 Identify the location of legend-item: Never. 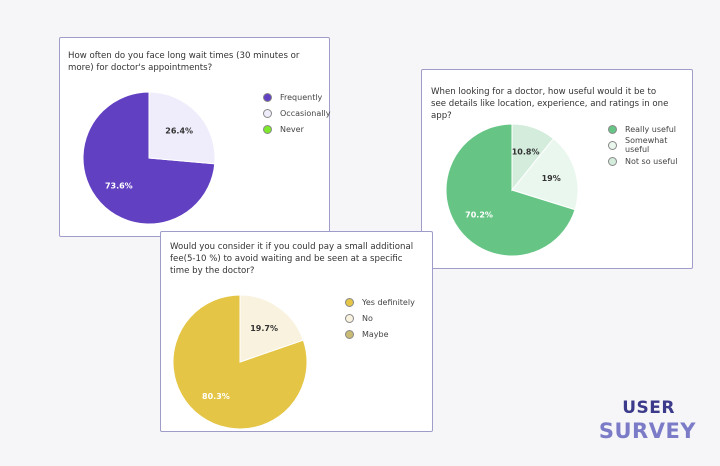
(296, 129).